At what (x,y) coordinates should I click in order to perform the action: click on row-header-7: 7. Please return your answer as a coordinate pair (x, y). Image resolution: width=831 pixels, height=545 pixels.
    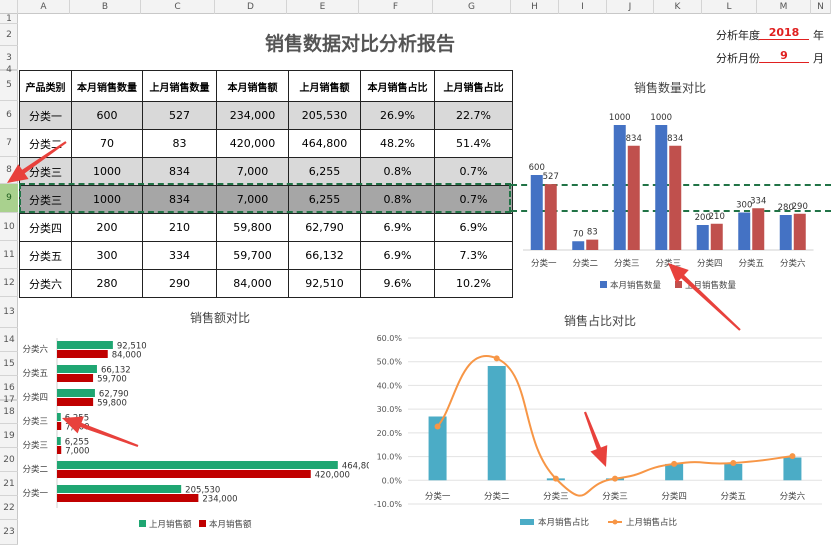
    Looking at the image, I should click on (9, 143).